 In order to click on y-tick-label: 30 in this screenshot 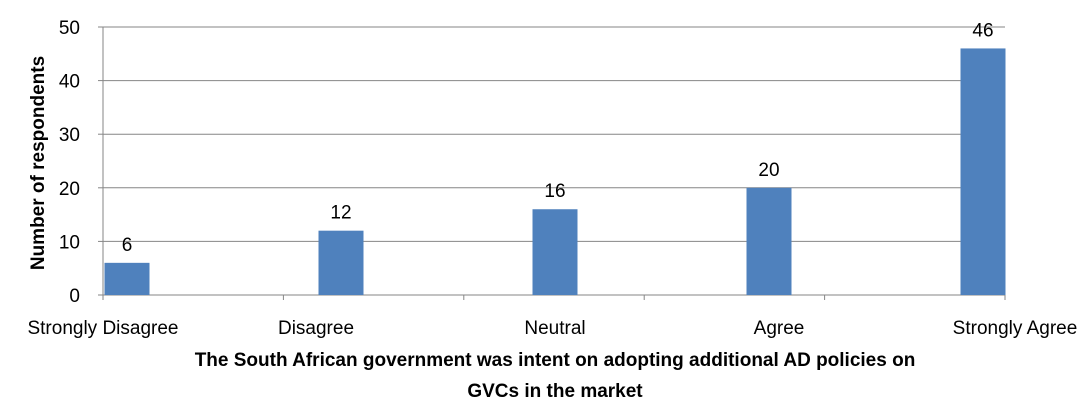, I will do `click(69, 135)`.